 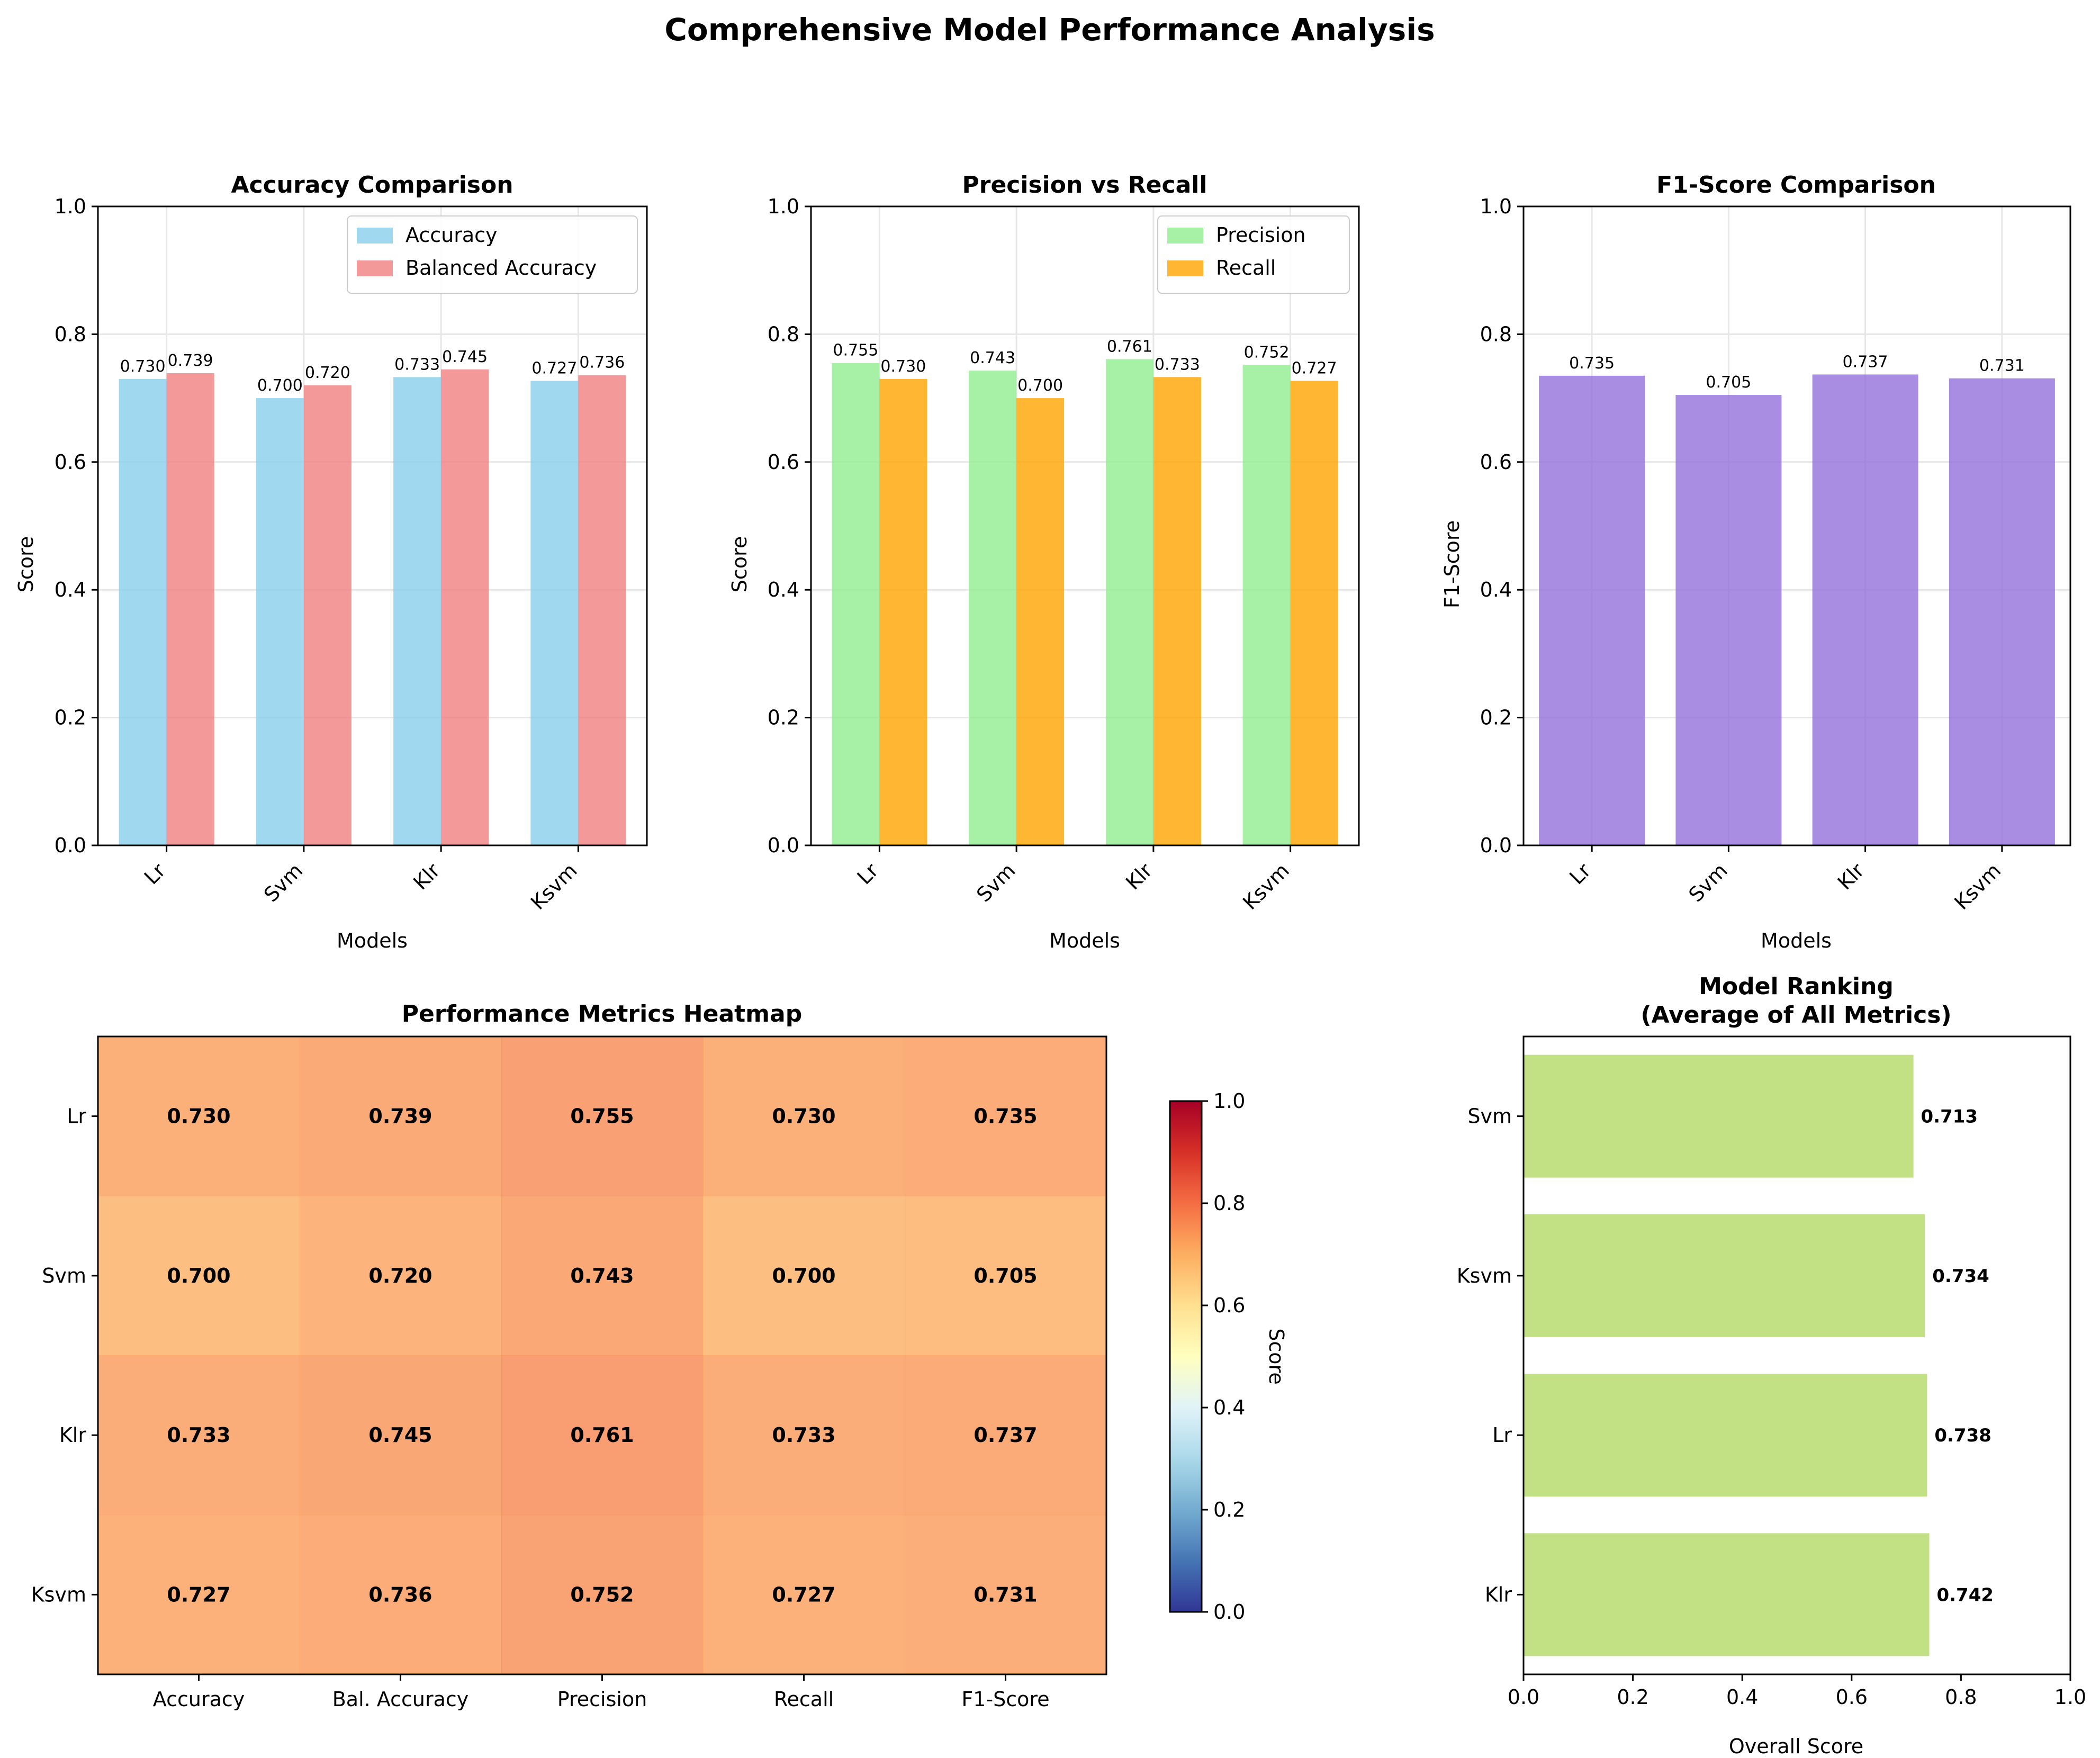 What do you see at coordinates (417, 364) in the screenshot?
I see `accuracy-bar-label: 0.733` at bounding box center [417, 364].